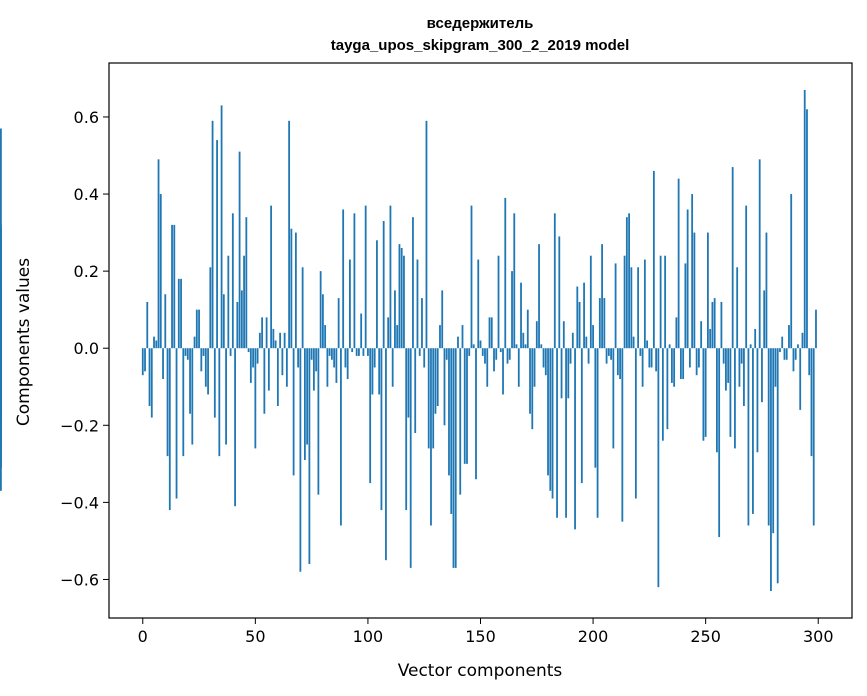 The width and height of the screenshot is (867, 696). Describe the element at coordinates (79, 425) in the screenshot. I see `y-tick-label: −0.2` at that location.